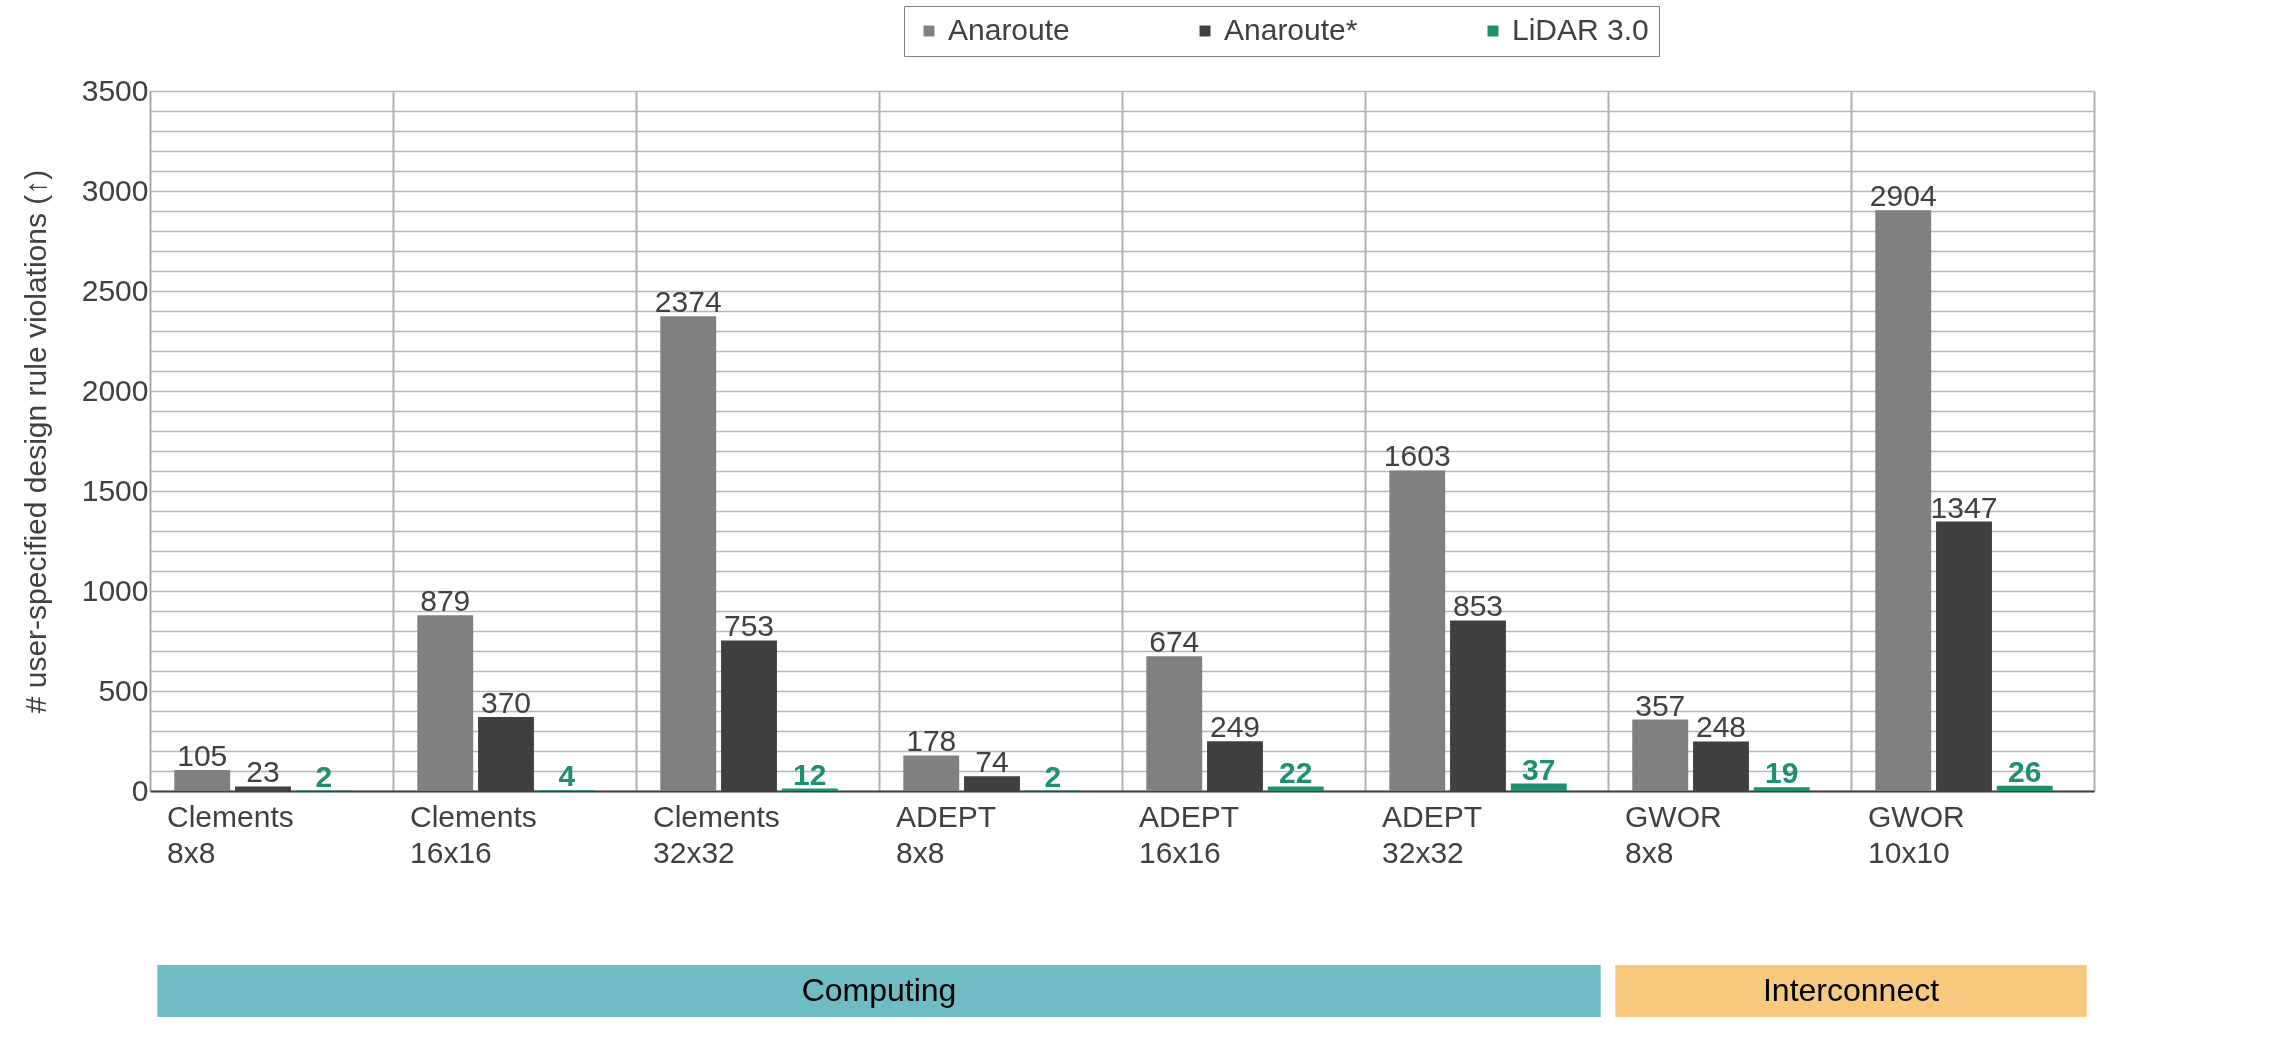 The height and width of the screenshot is (1048, 2295). I want to click on data-label: 4, so click(567, 776).